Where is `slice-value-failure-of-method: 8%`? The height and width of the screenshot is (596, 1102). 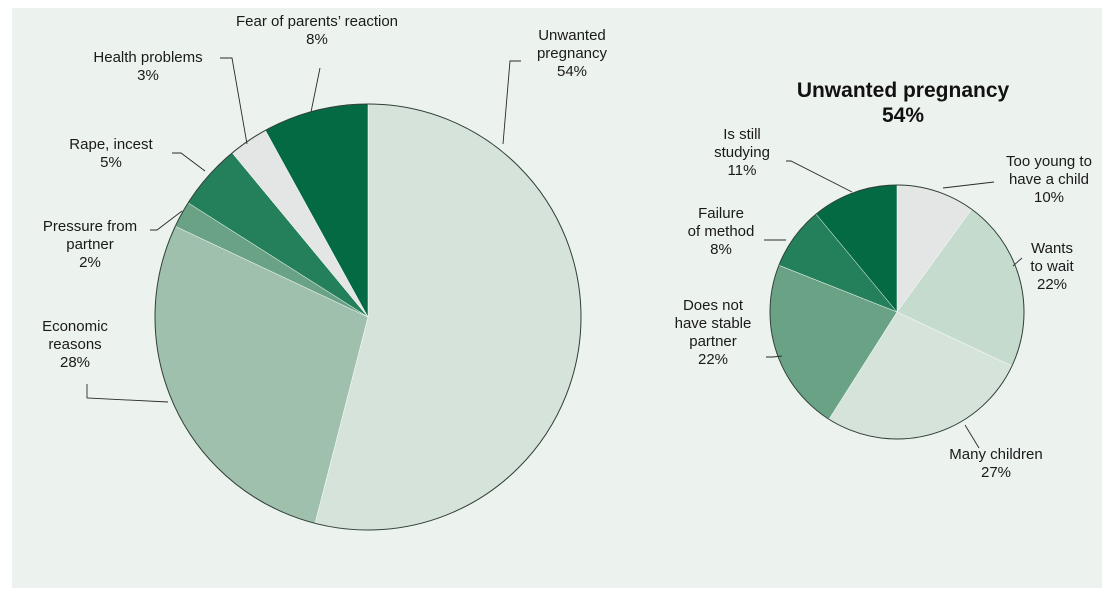 slice-value-failure-of-method: 8% is located at coordinates (721, 249).